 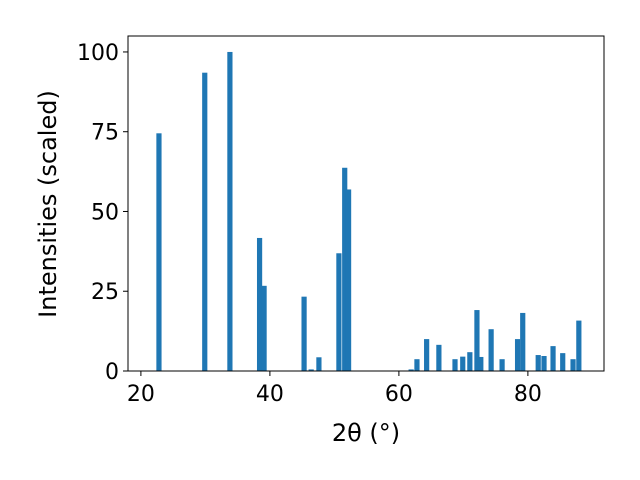 What do you see at coordinates (141, 394) in the screenshot?
I see `x-tick-label: 20` at bounding box center [141, 394].